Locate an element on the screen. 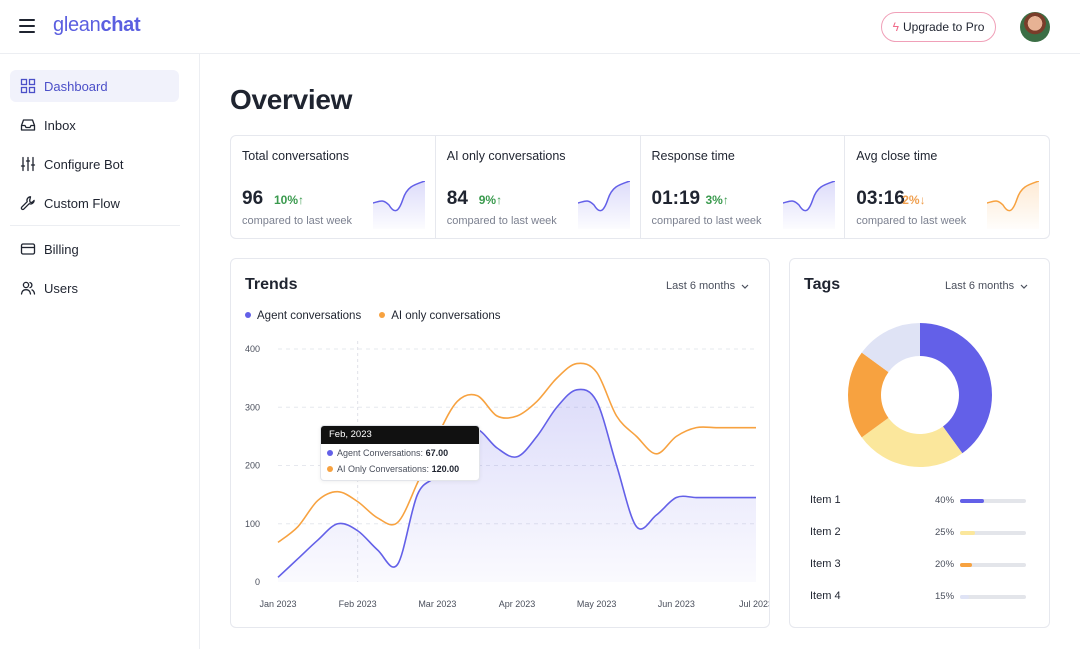 This screenshot has width=1080, height=649. trends-range-select: Last 6 months is located at coordinates (707, 286).